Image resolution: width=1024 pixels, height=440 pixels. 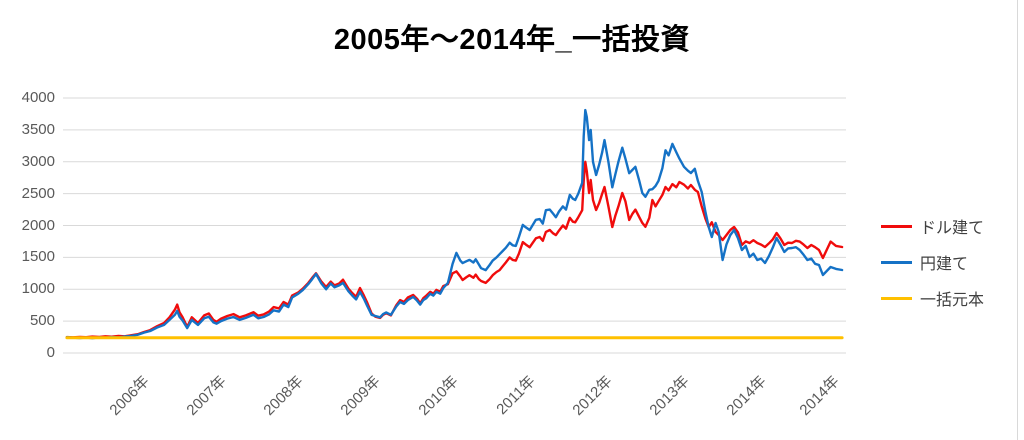 I want to click on y-tick-label: 1500, so click(x=38, y=257).